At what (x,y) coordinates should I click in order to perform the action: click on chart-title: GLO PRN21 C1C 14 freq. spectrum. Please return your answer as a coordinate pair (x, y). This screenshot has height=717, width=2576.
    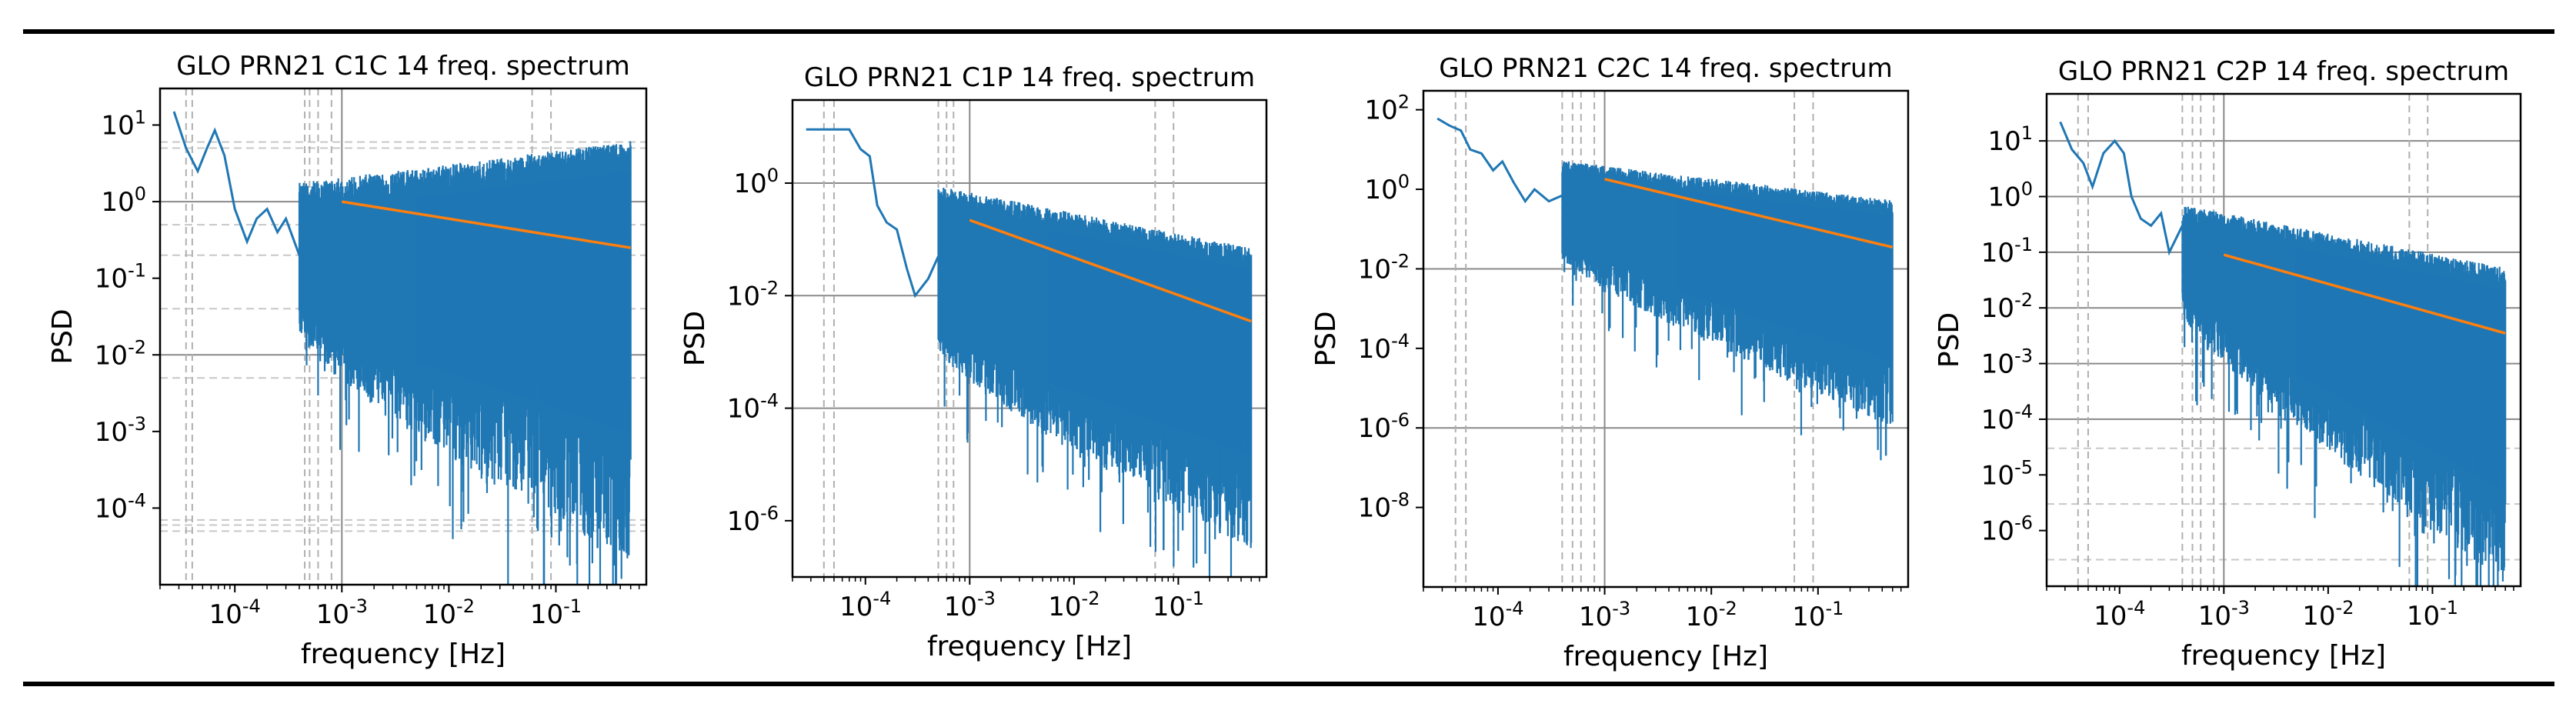
    Looking at the image, I should click on (402, 66).